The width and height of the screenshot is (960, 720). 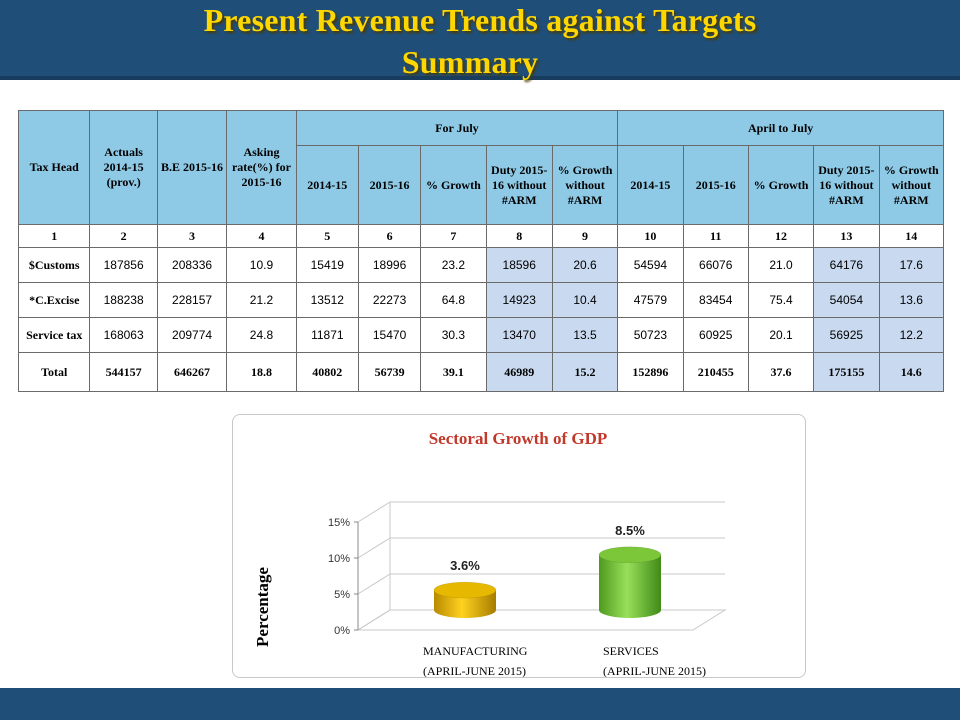 I want to click on table-cell: 54054, so click(x=846, y=300).